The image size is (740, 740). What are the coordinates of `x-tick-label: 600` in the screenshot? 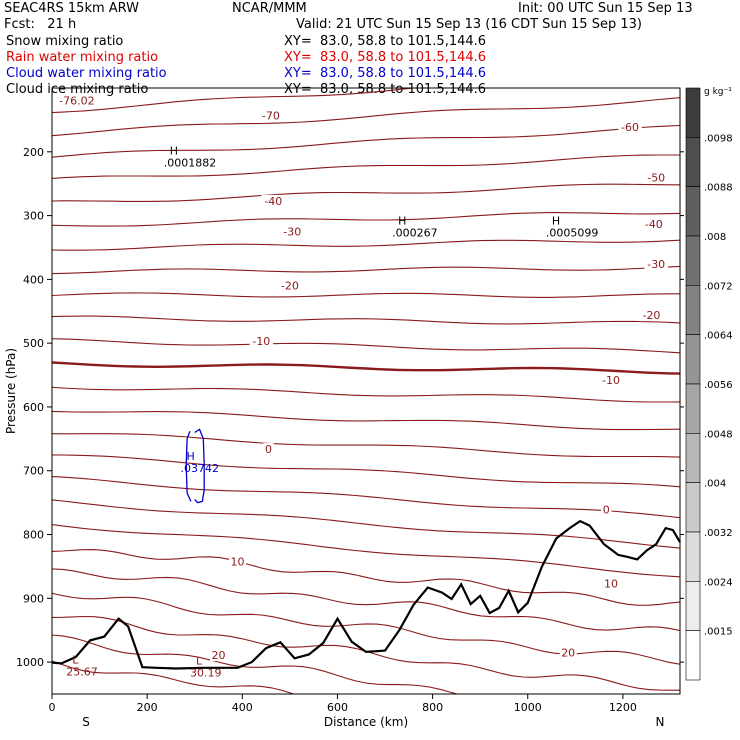 It's located at (337, 707).